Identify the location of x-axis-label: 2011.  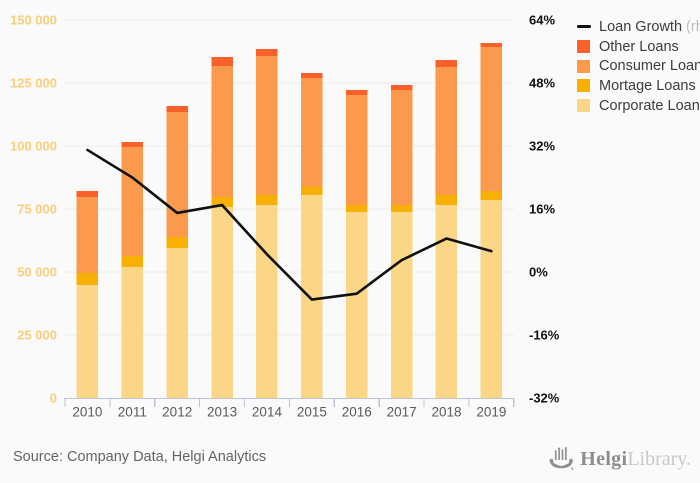
(132, 412).